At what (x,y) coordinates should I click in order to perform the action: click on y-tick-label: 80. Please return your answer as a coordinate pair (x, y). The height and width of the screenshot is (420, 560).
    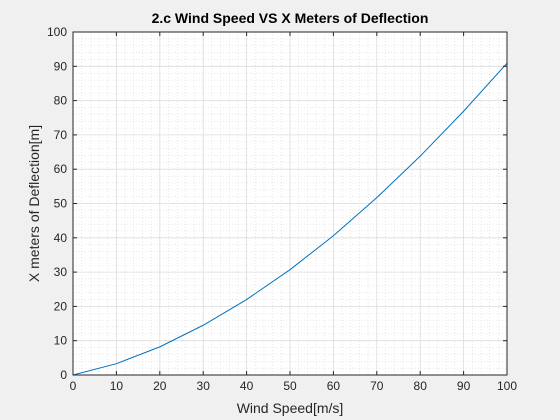
    Looking at the image, I should click on (61, 101).